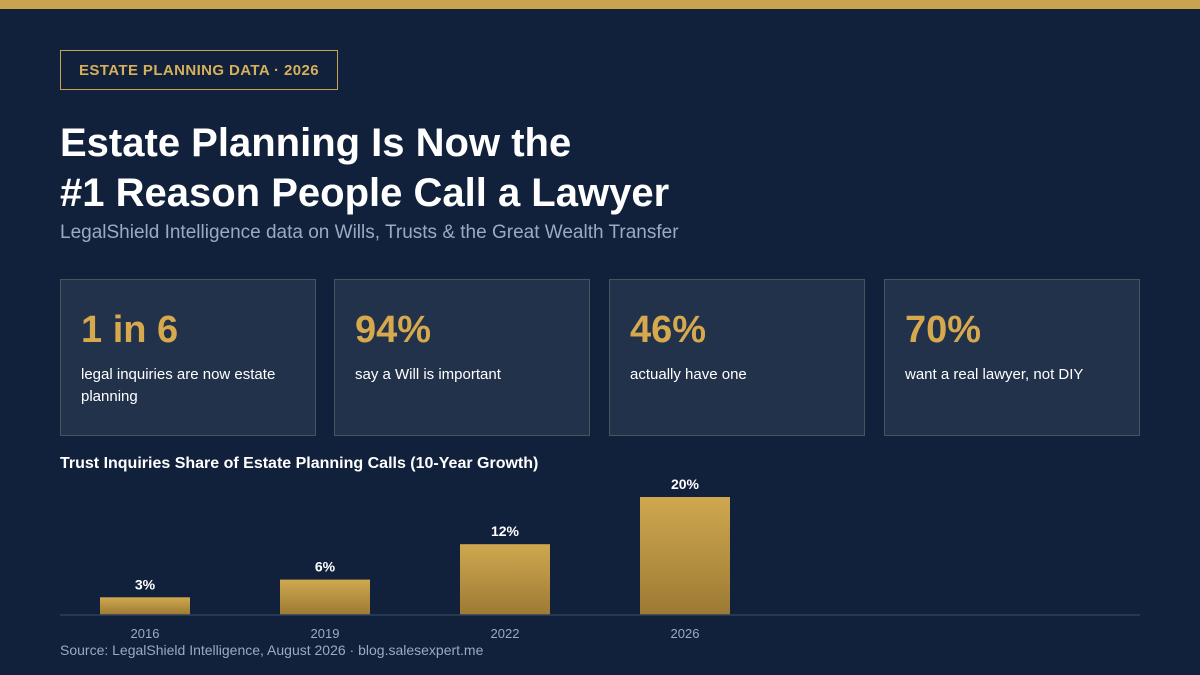 This screenshot has width=1200, height=675. I want to click on stat-value: 94%, so click(393, 330).